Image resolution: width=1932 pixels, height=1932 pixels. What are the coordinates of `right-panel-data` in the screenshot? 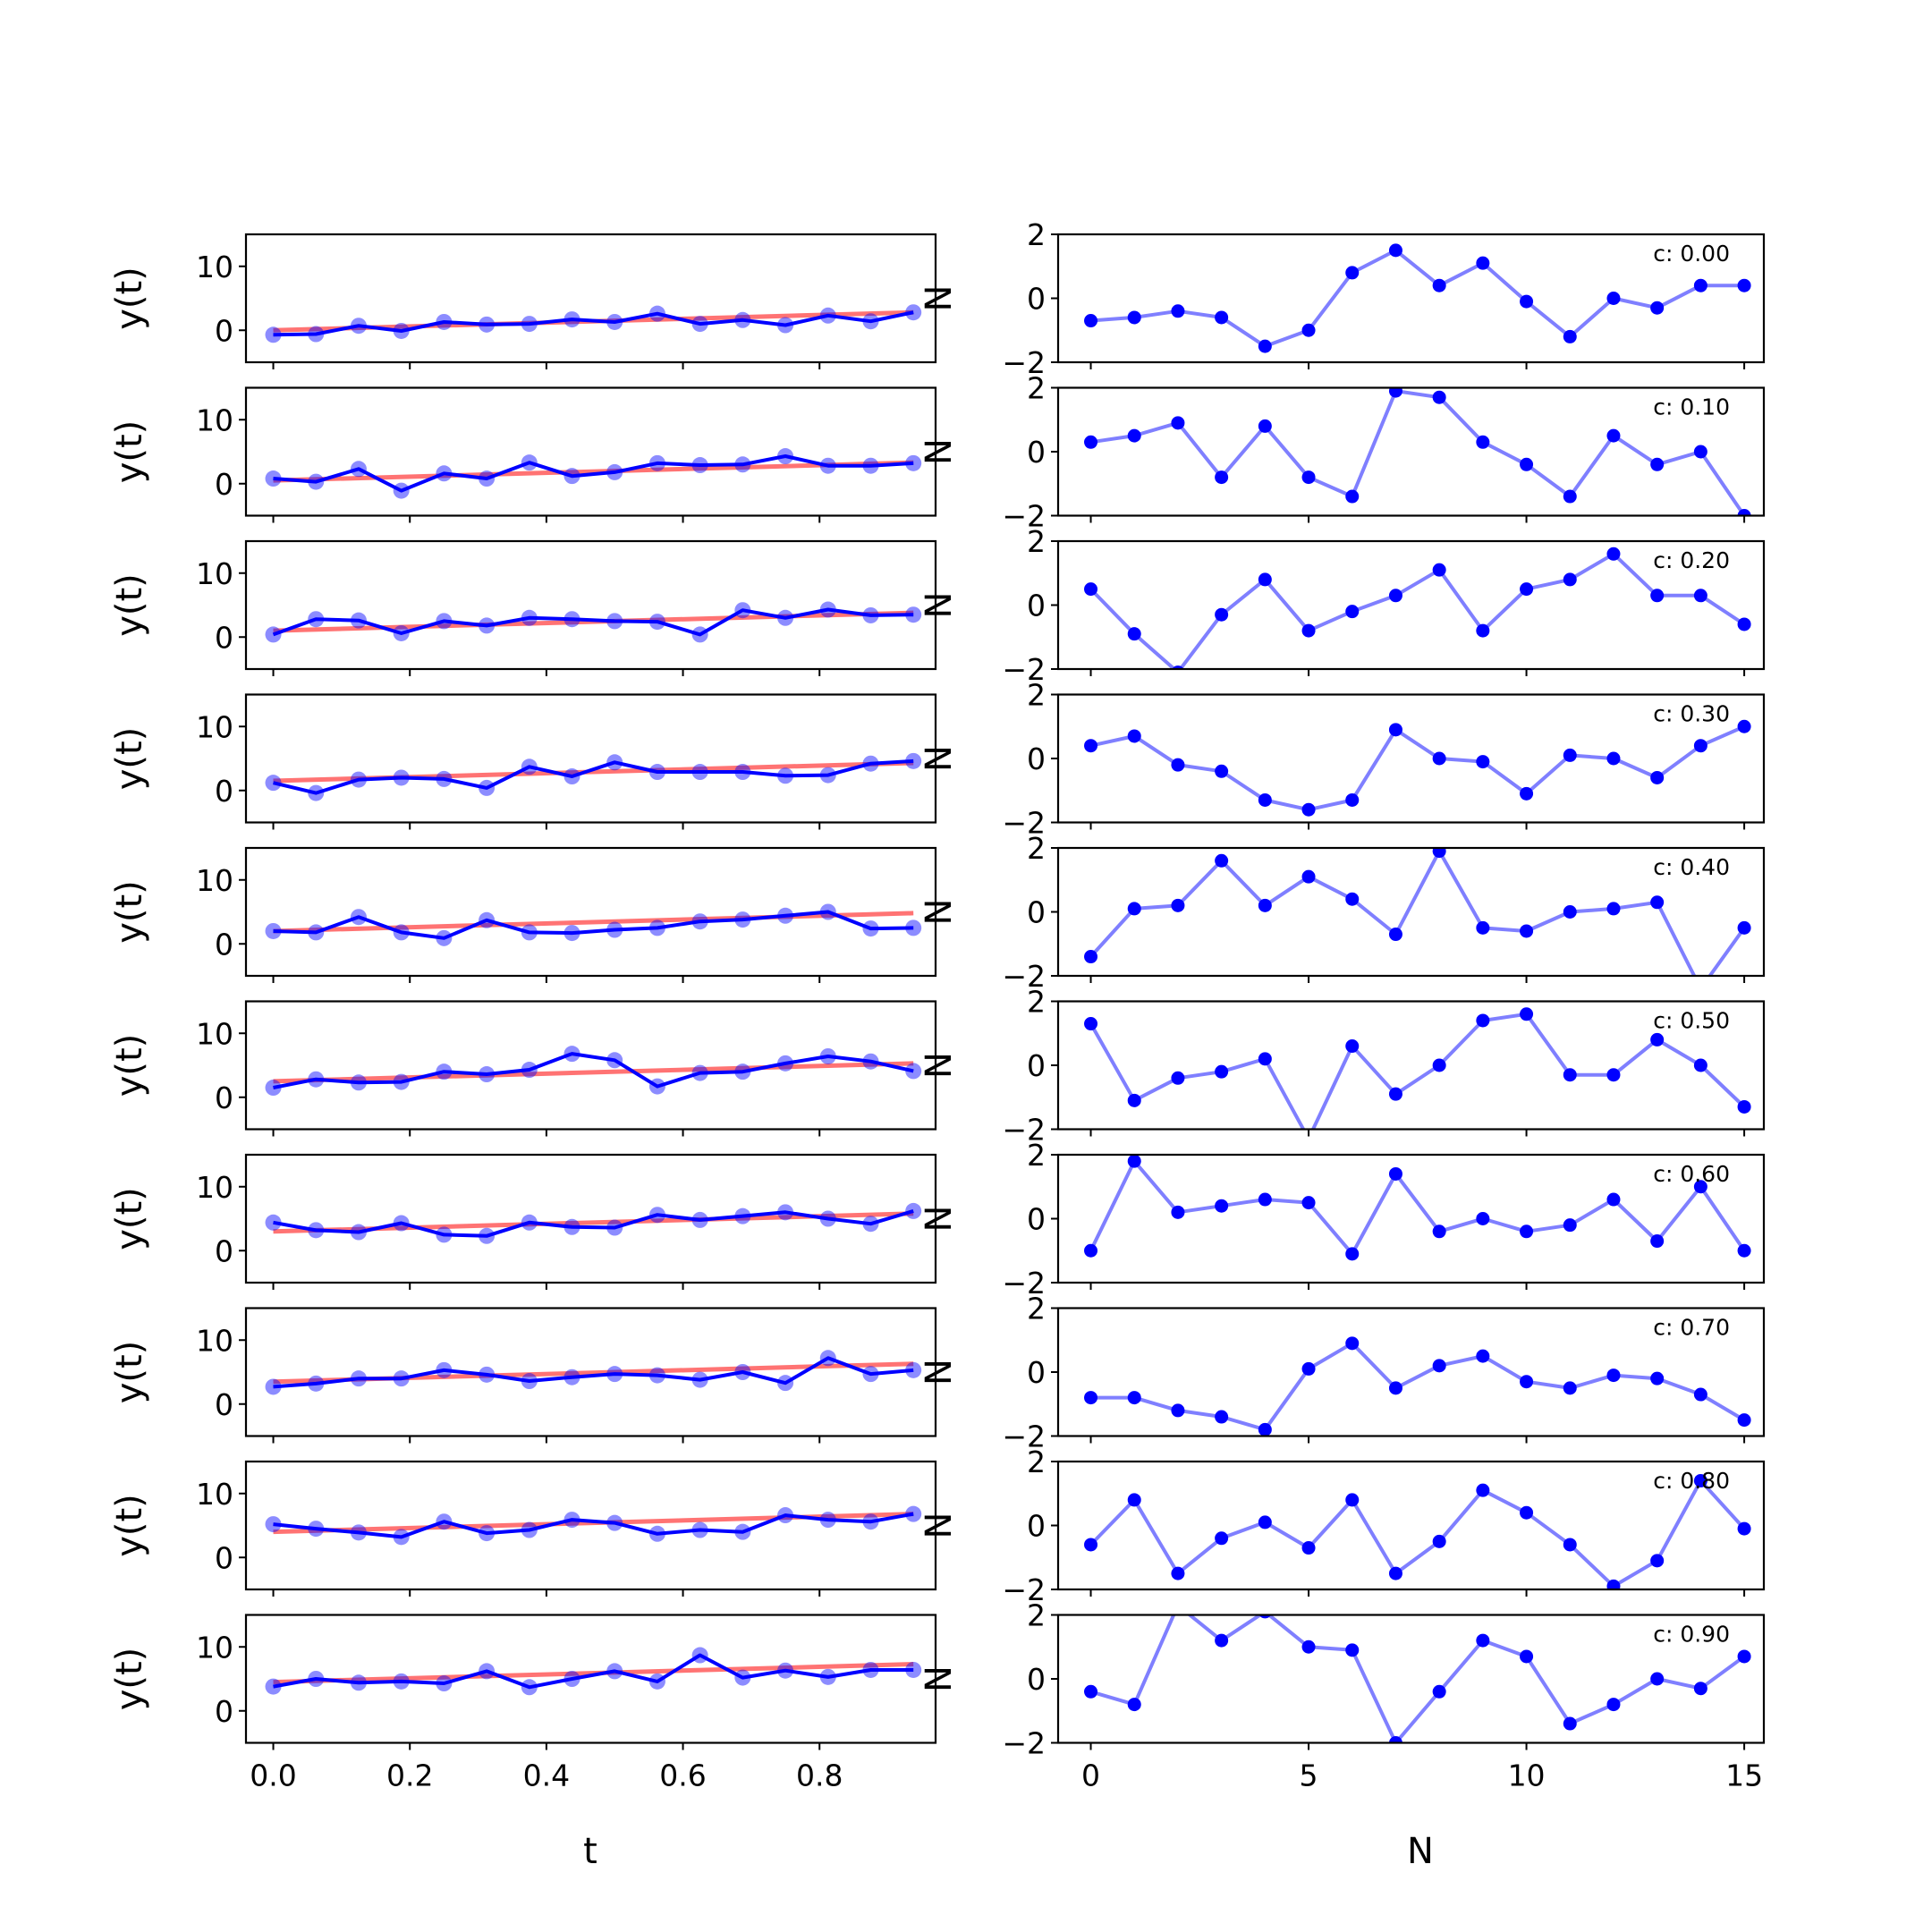 It's located at (1417, 1386).